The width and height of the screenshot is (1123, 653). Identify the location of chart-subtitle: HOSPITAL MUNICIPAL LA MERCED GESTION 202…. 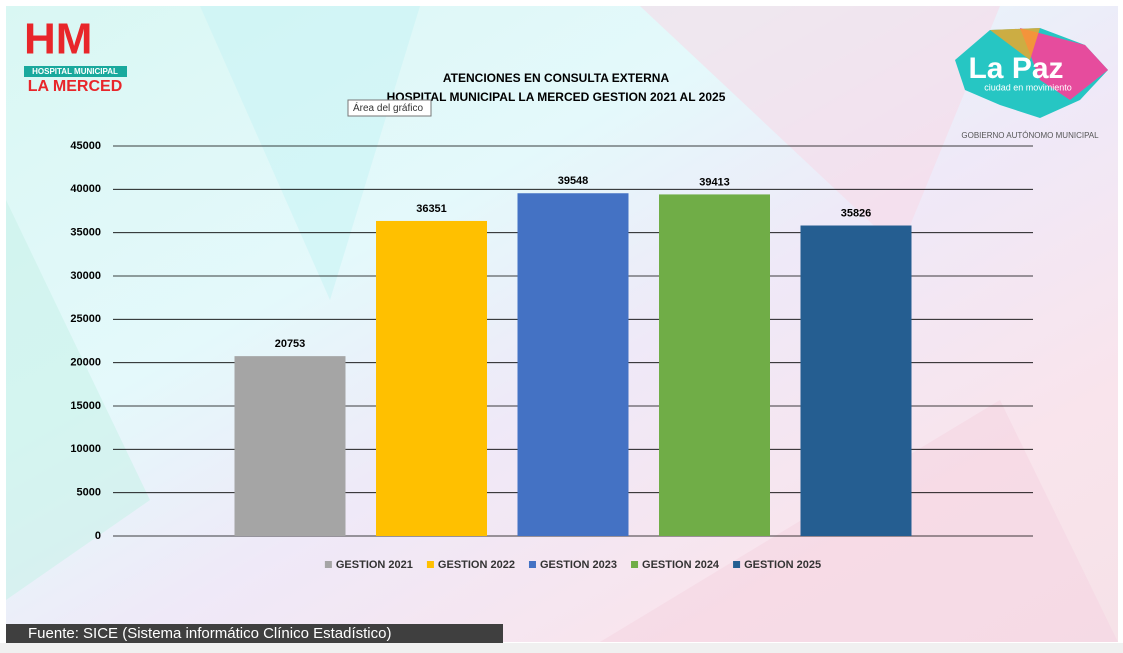
(556, 97).